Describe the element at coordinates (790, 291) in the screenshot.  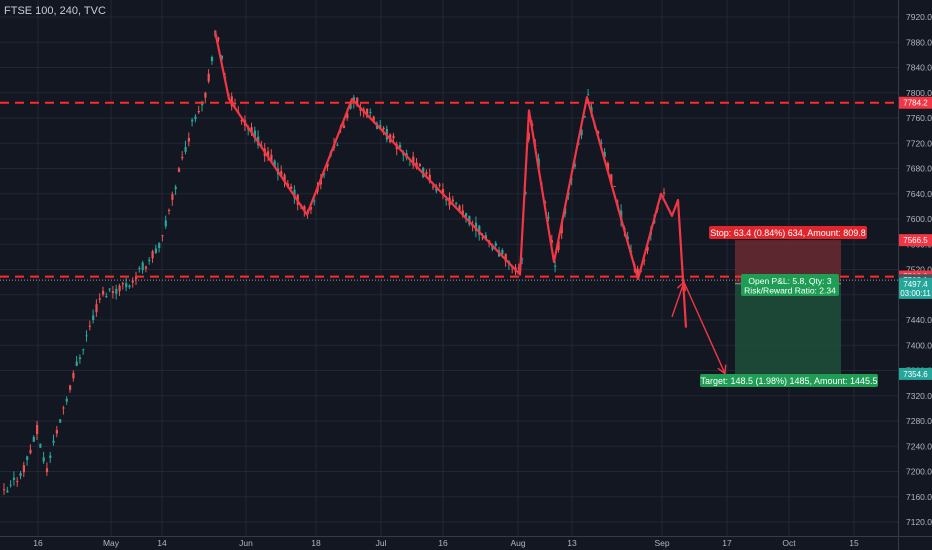
I see `risk-reward-text: Risk/Reward Ratio: 2.34` at that location.